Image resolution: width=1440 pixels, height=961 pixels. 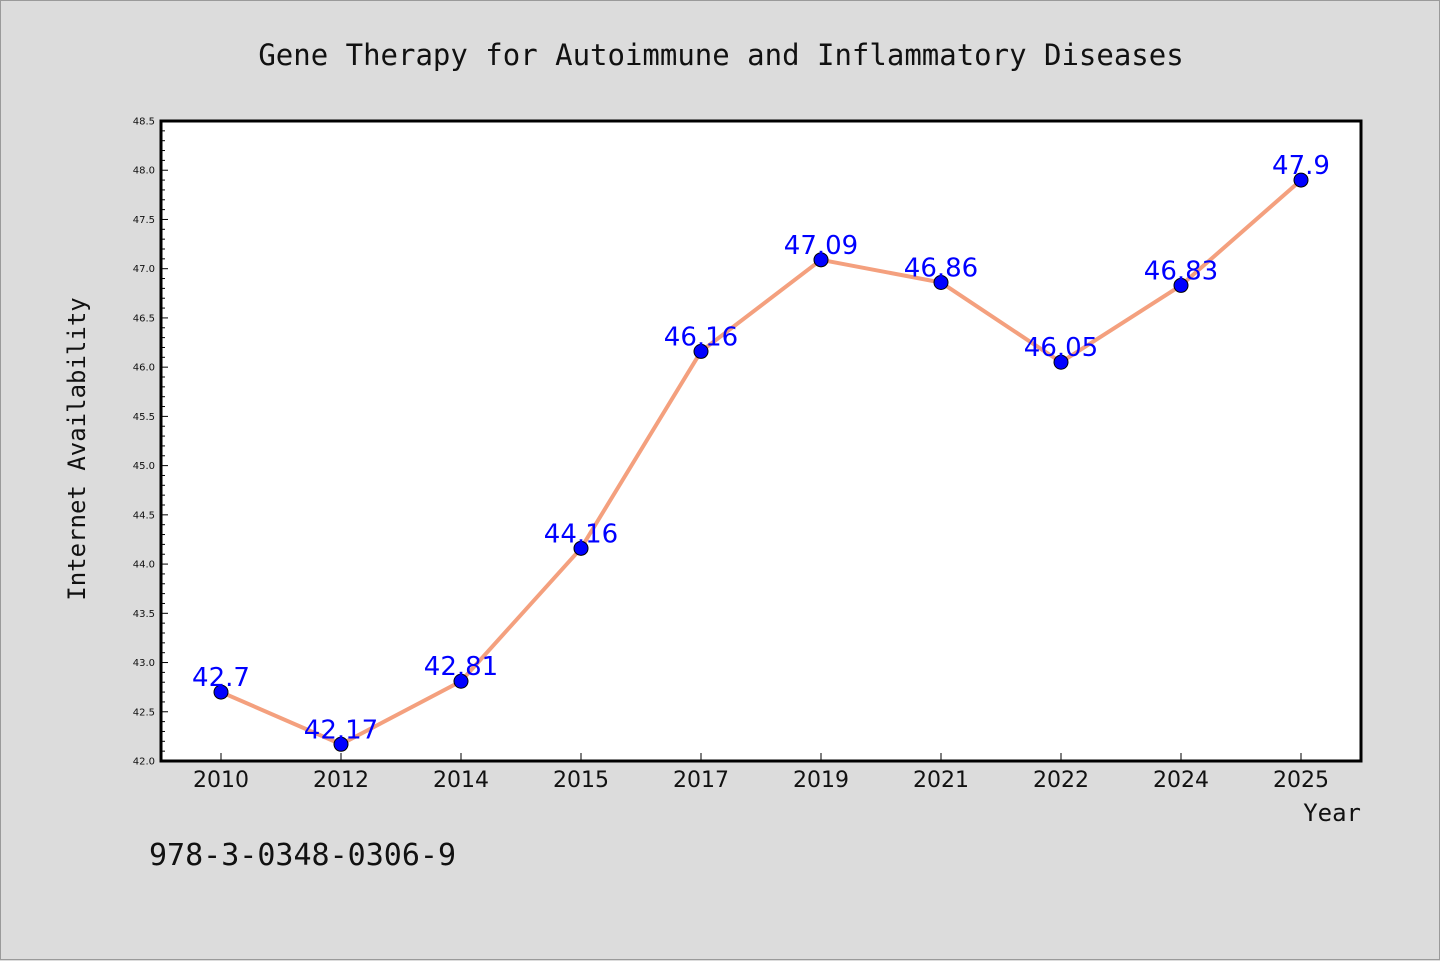 What do you see at coordinates (941, 268) in the screenshot?
I see `data-label: 46.86` at bounding box center [941, 268].